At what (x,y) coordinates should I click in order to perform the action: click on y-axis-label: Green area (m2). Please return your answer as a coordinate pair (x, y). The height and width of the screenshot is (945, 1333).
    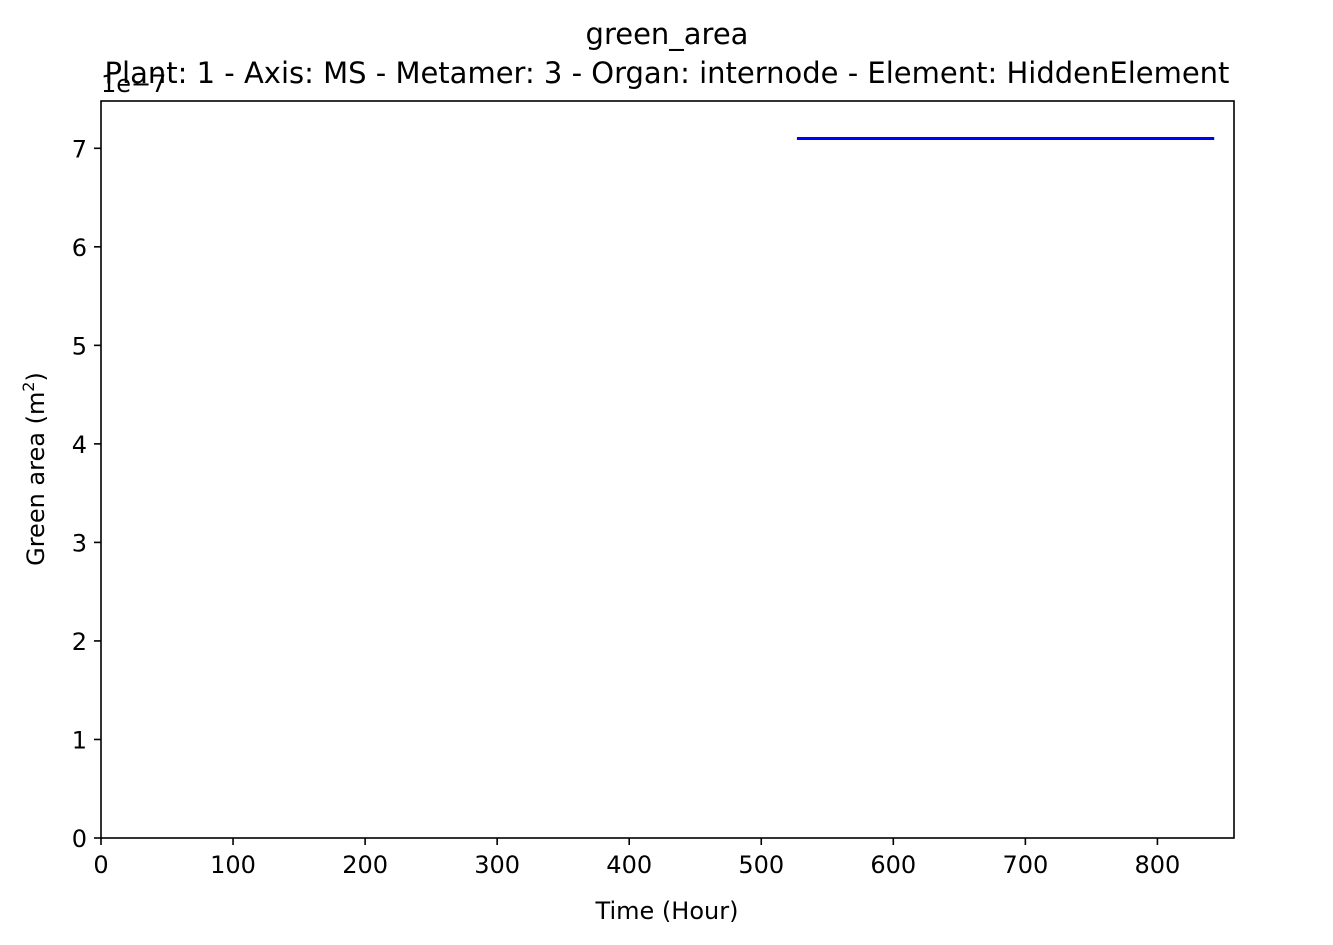
    Looking at the image, I should click on (34, 469).